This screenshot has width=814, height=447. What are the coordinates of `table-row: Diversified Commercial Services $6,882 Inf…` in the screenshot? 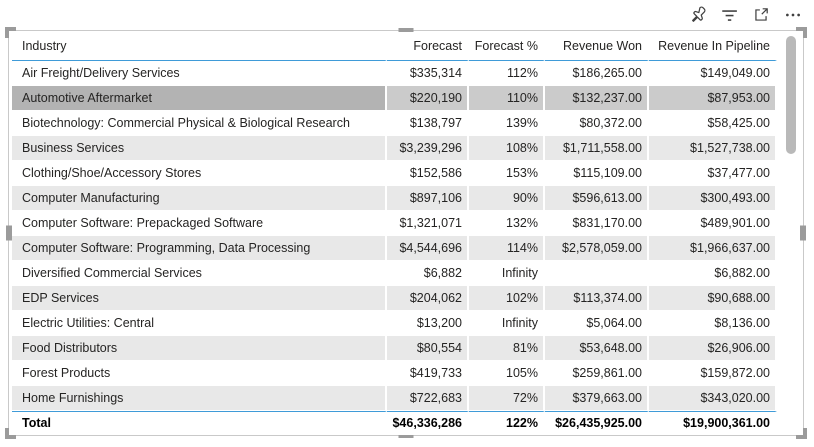 It's located at (394, 273).